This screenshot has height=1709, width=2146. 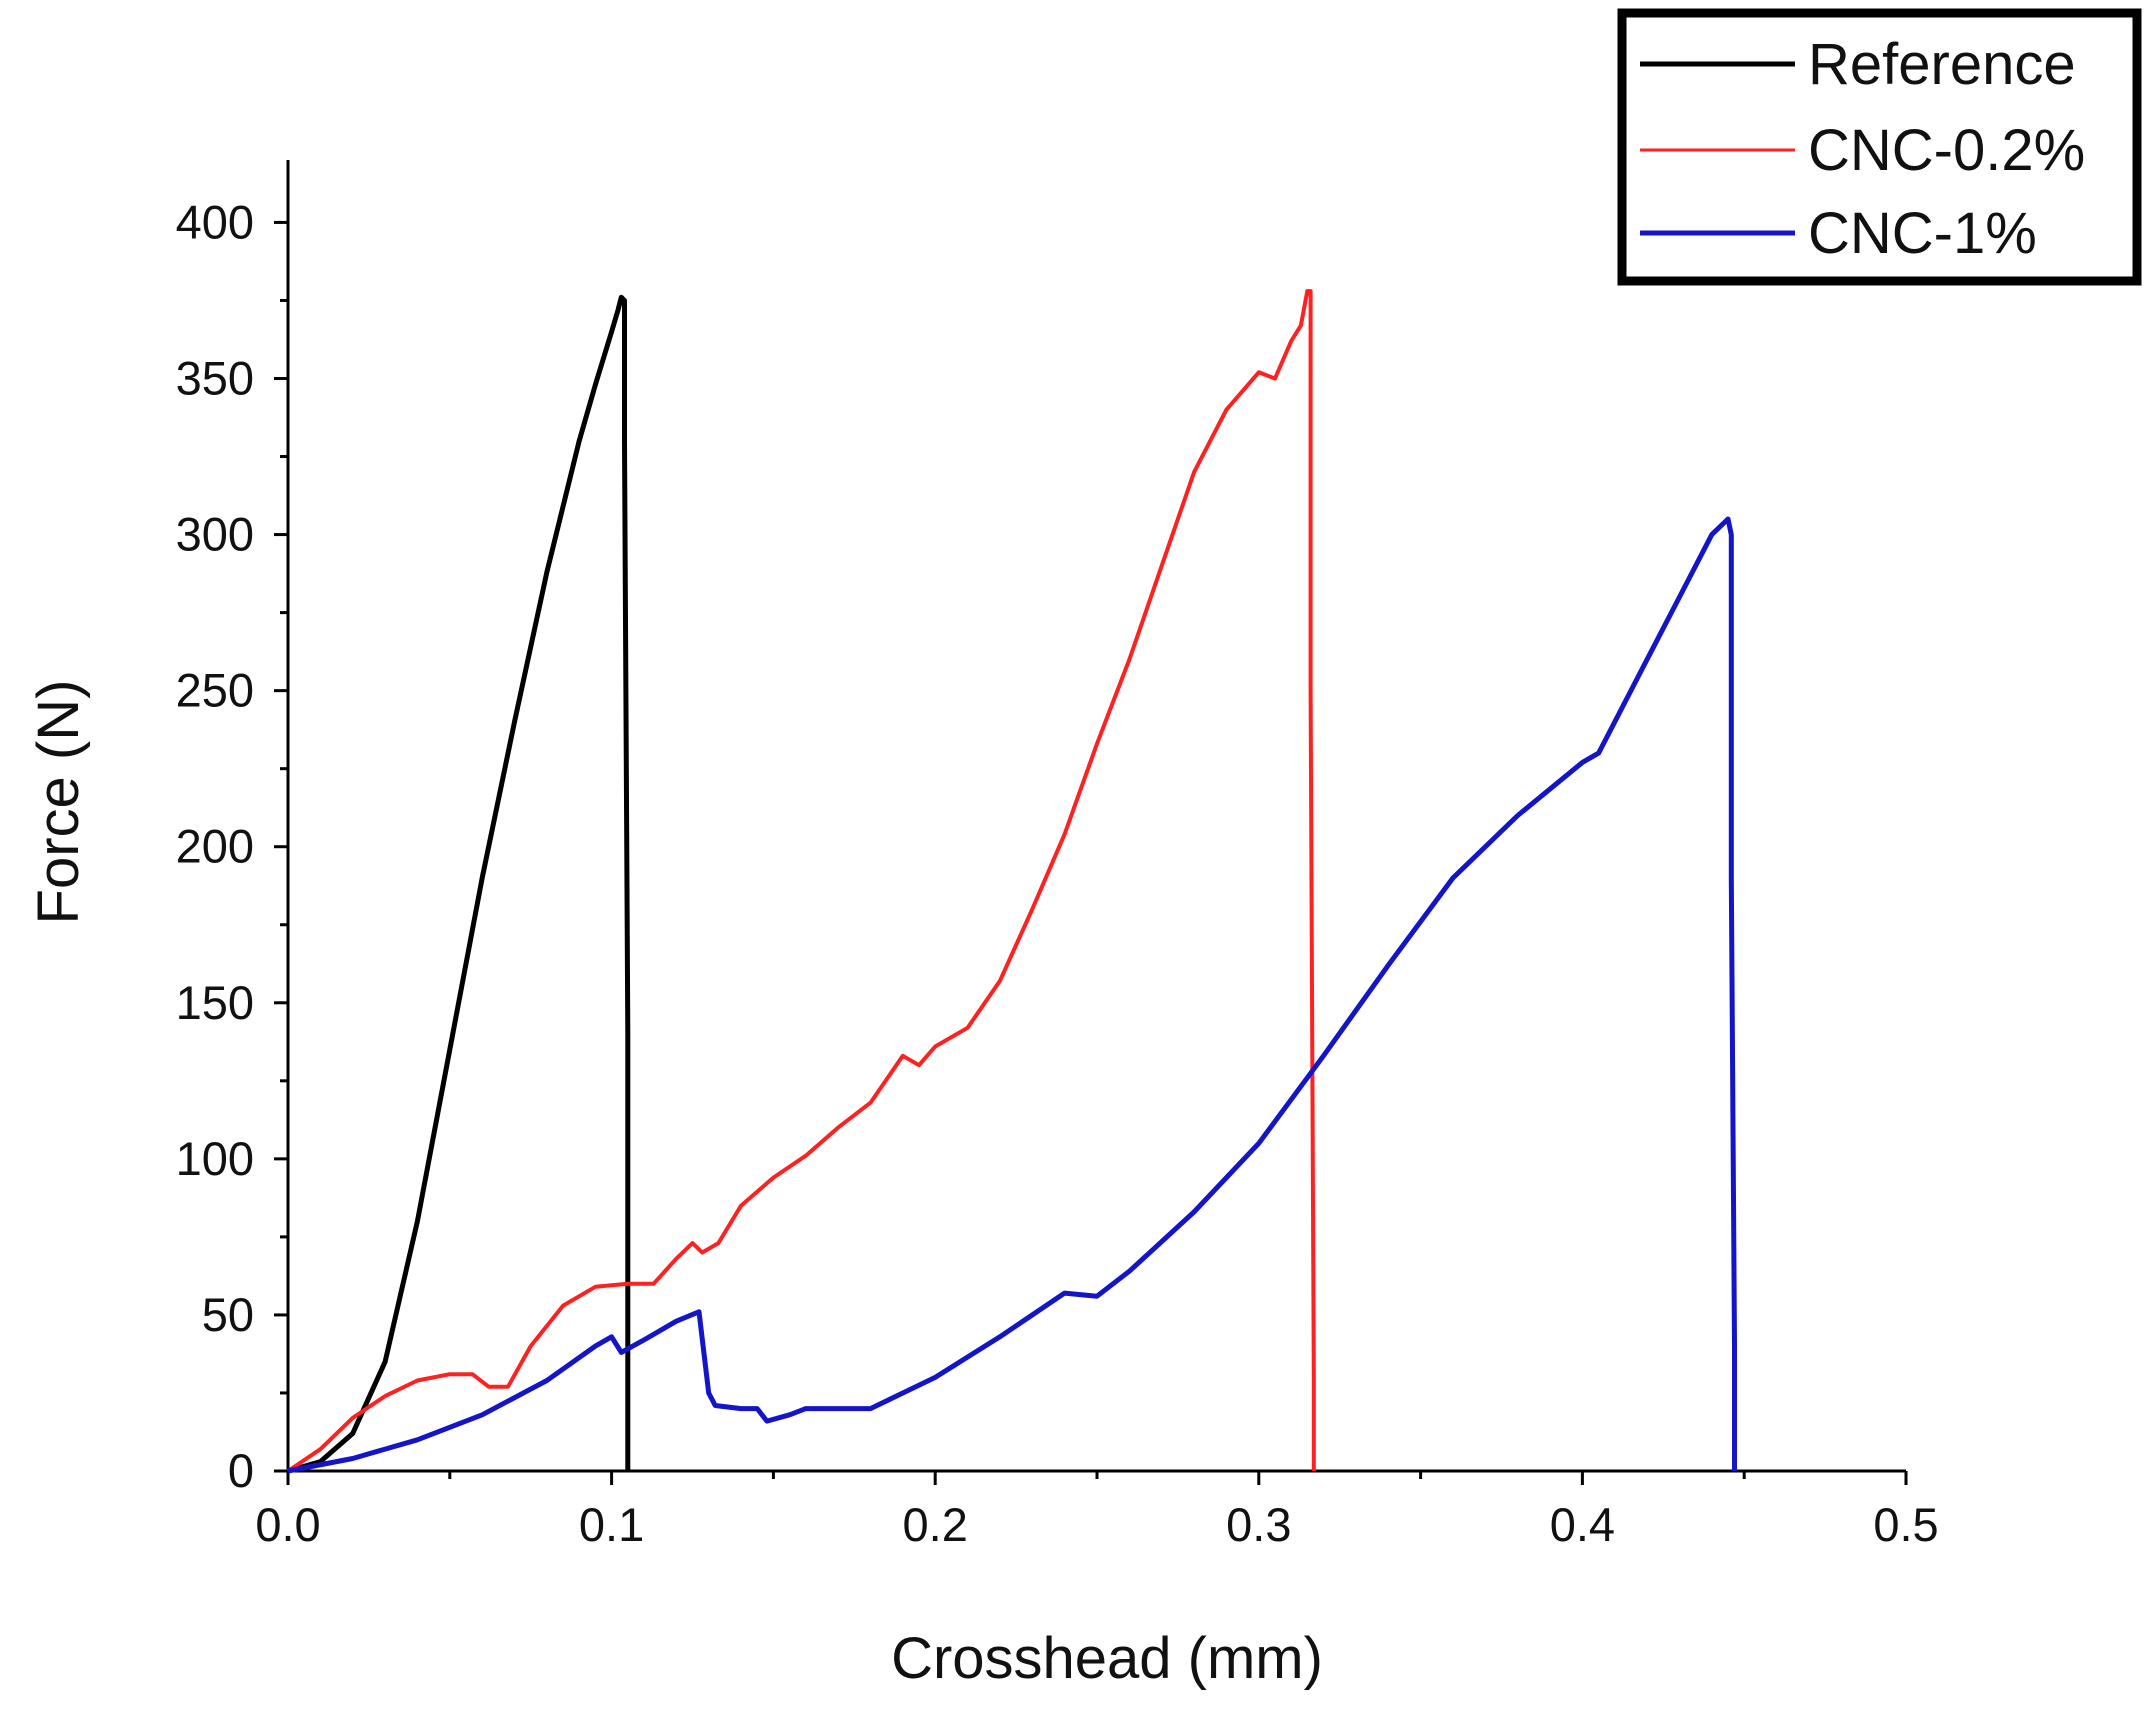 I want to click on legend-box, so click(x=1879, y=147).